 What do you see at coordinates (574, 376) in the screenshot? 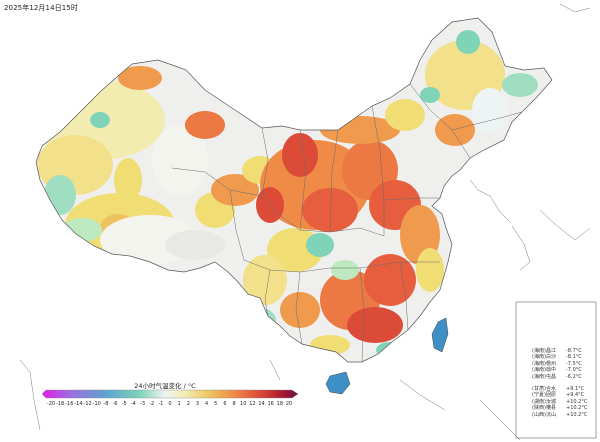
I see `station-value: -6.2°C` at bounding box center [574, 376].